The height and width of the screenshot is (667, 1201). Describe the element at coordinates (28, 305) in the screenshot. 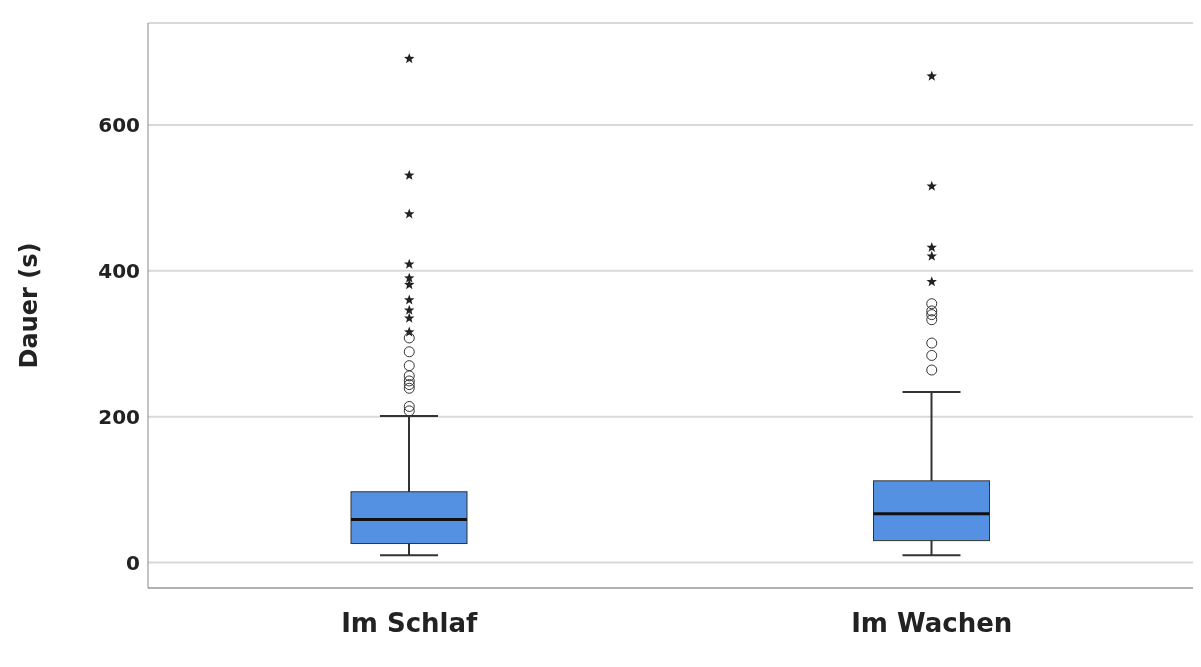

I see `y-axis-title: Dauer (s)` at that location.